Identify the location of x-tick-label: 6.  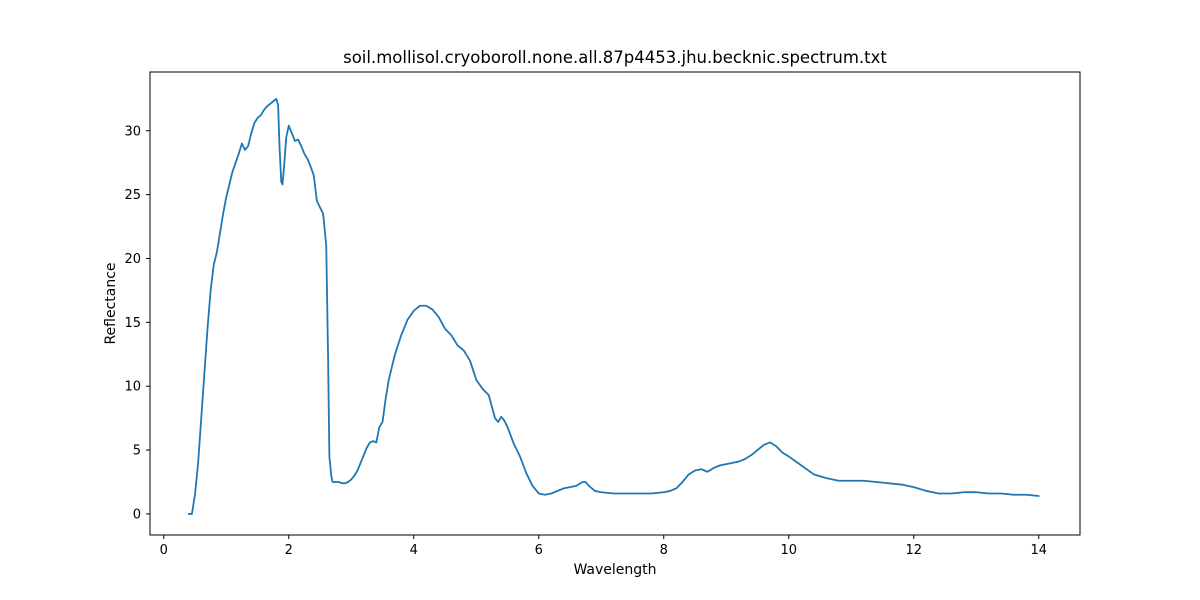
(539, 550).